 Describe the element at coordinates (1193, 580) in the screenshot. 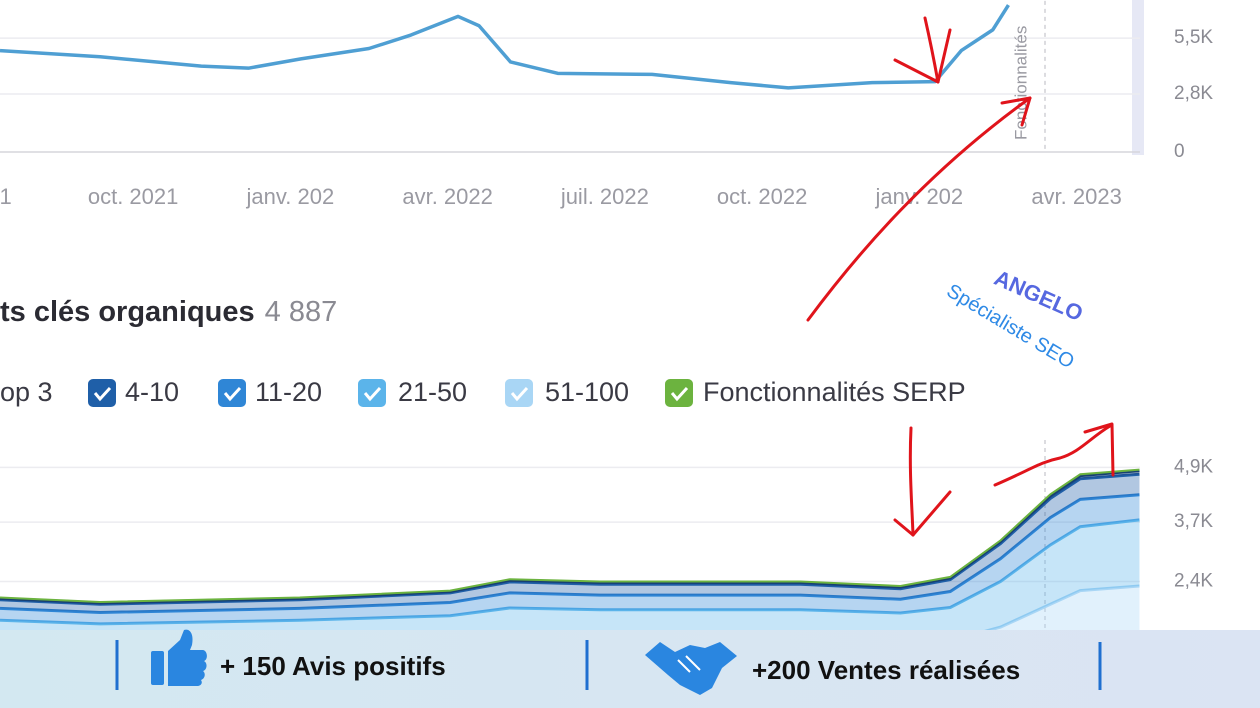

I see `y-tick-label: 2,4K` at that location.